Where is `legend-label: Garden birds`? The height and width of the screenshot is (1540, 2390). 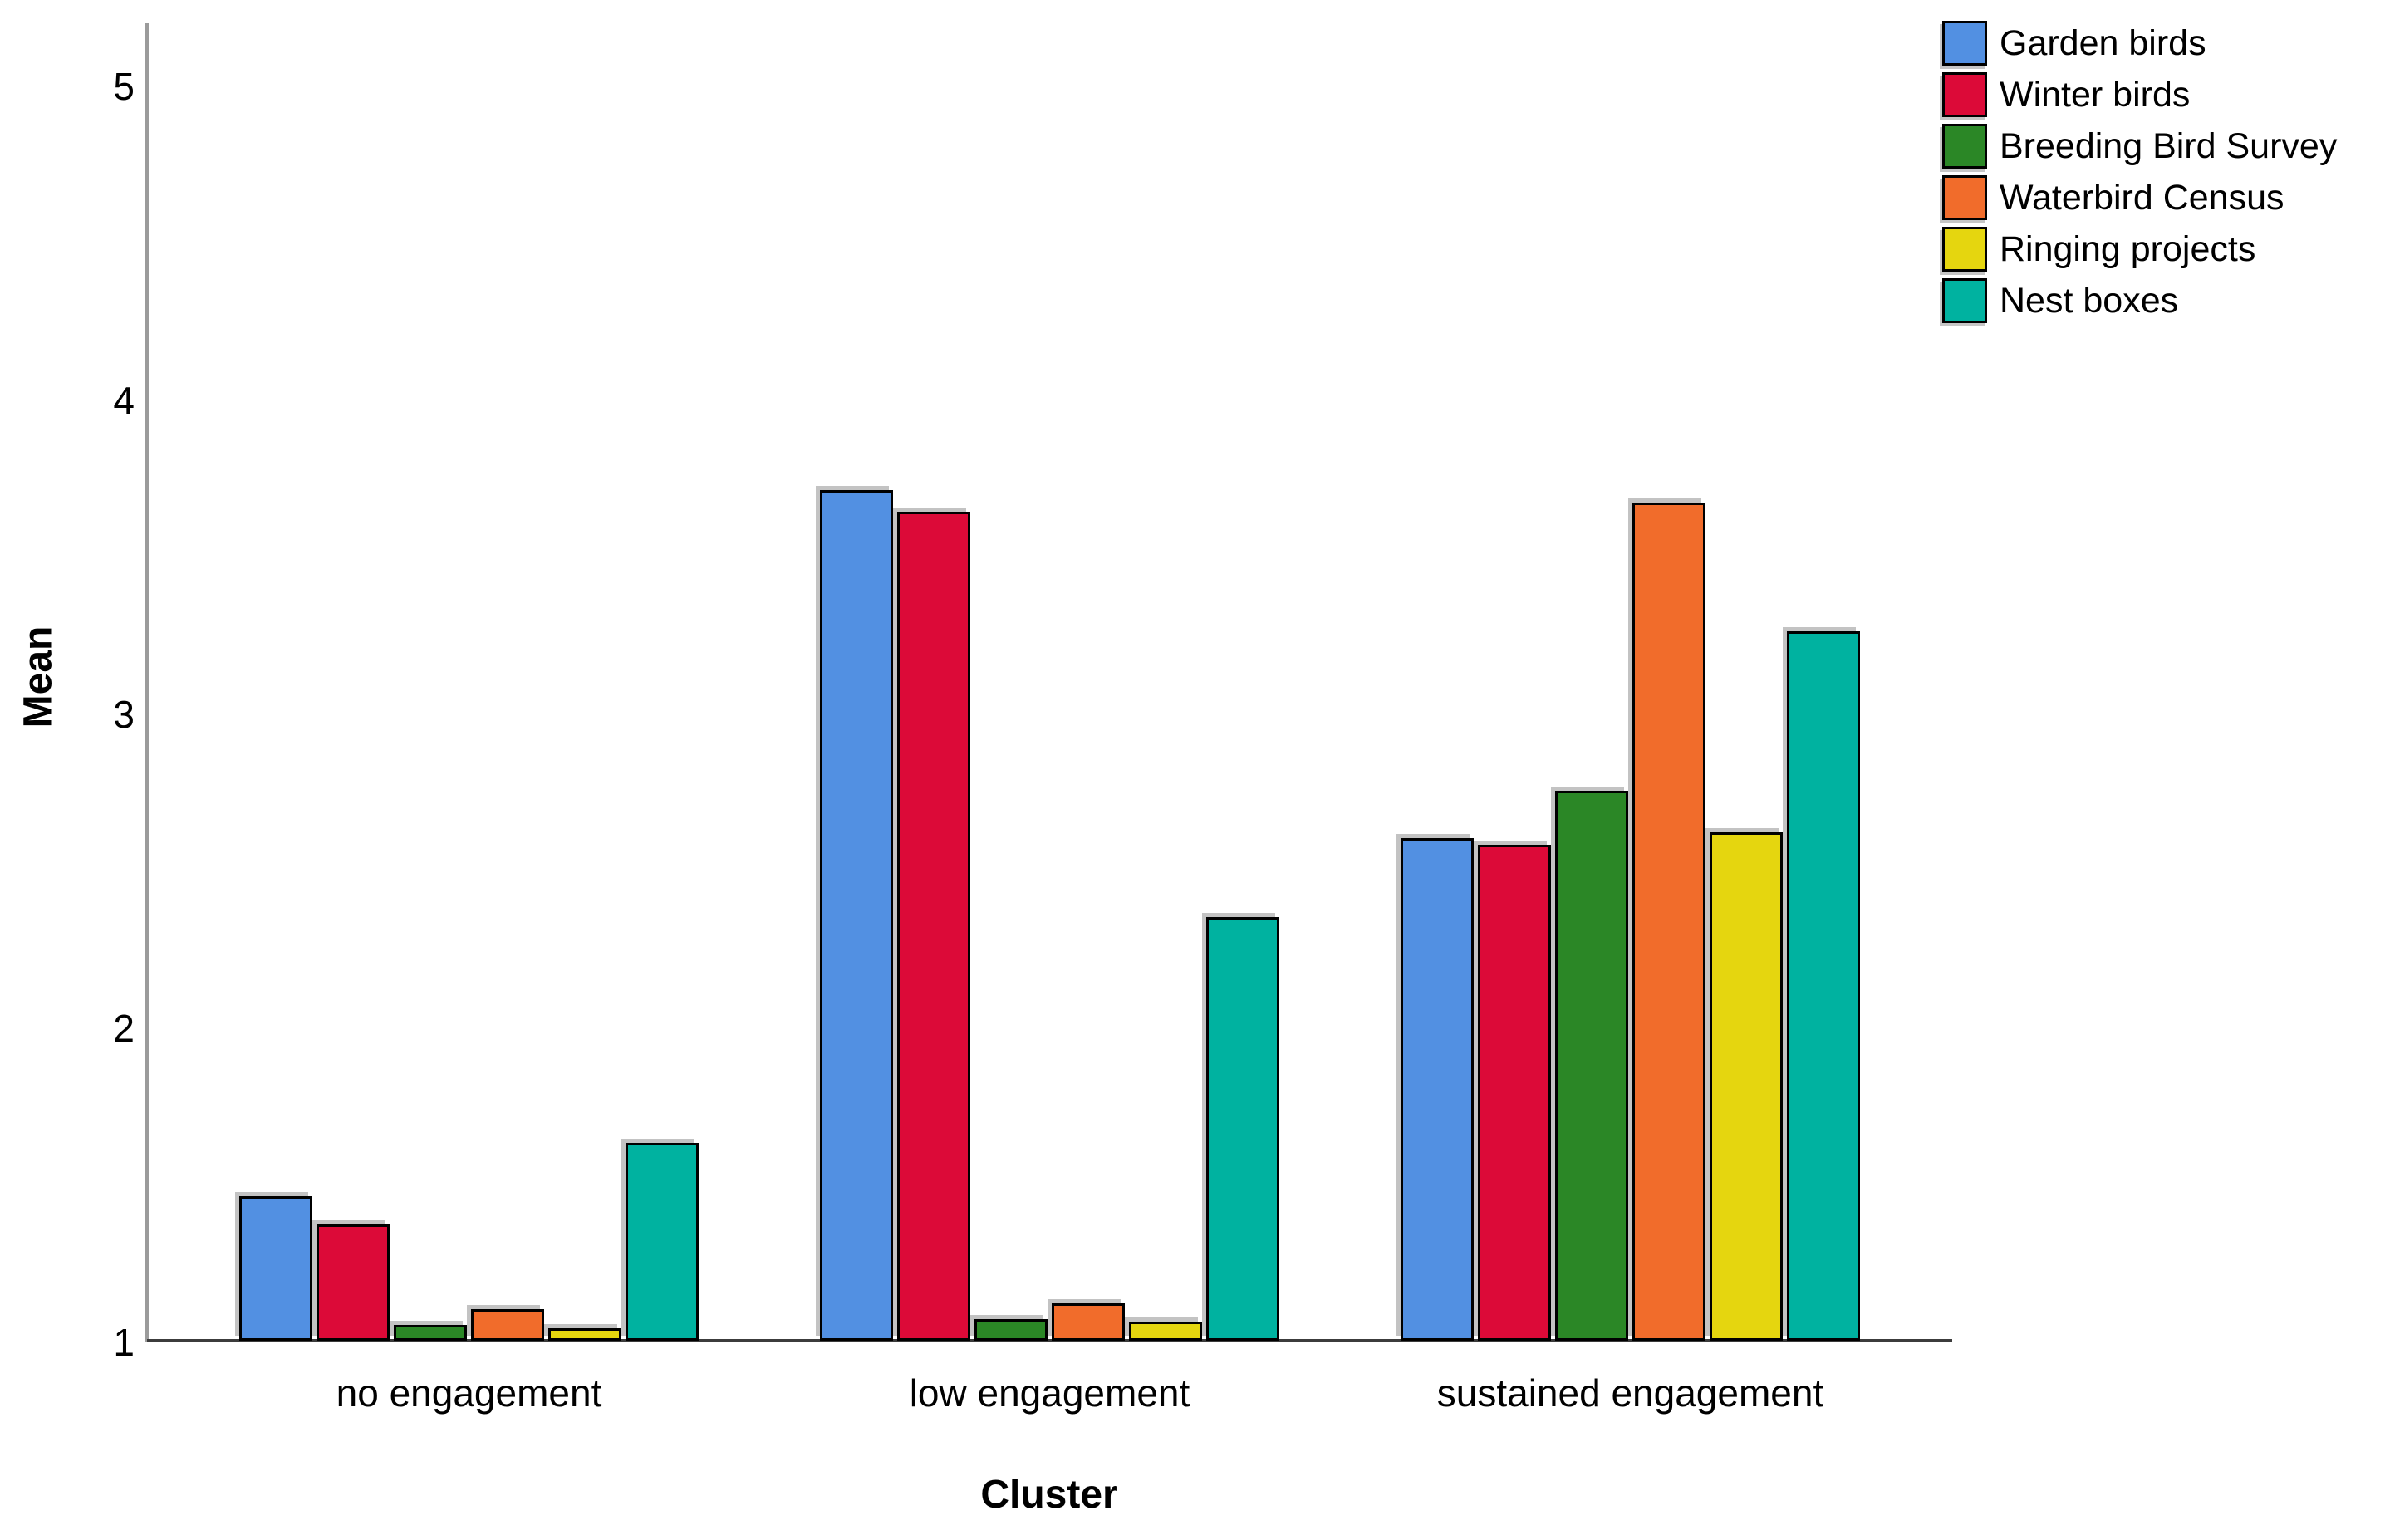 legend-label: Garden birds is located at coordinates (2103, 43).